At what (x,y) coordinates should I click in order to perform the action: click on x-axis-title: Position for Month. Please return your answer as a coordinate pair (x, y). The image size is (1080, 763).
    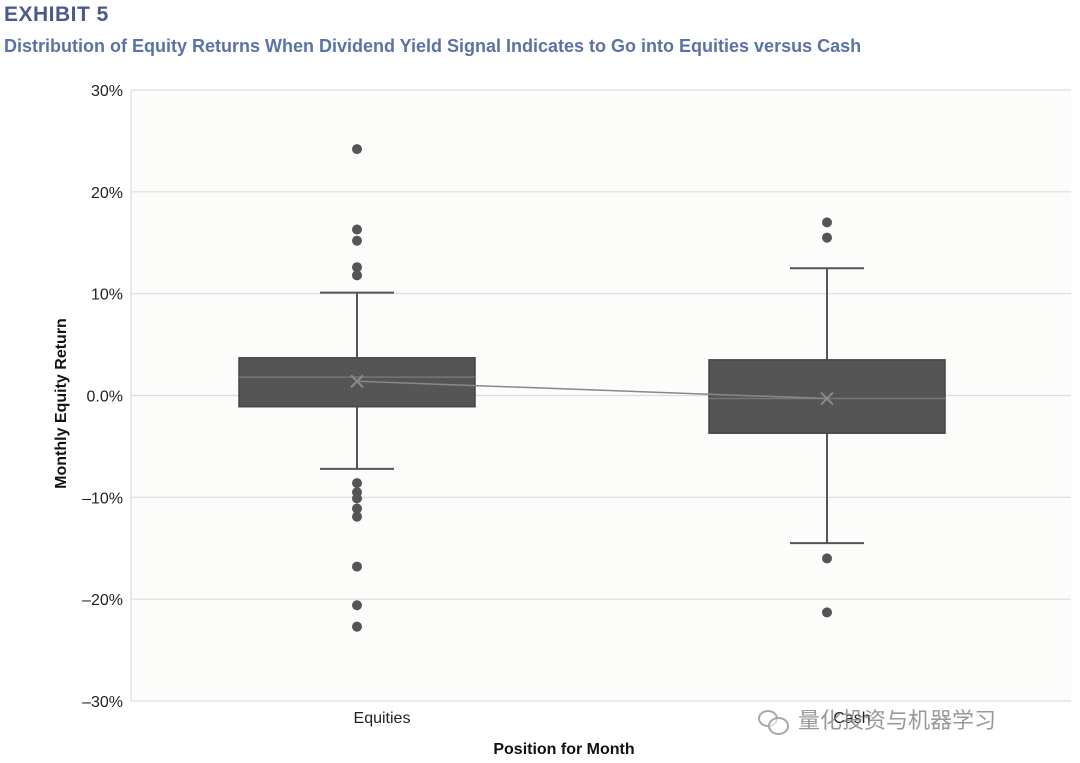
    Looking at the image, I should click on (563, 749).